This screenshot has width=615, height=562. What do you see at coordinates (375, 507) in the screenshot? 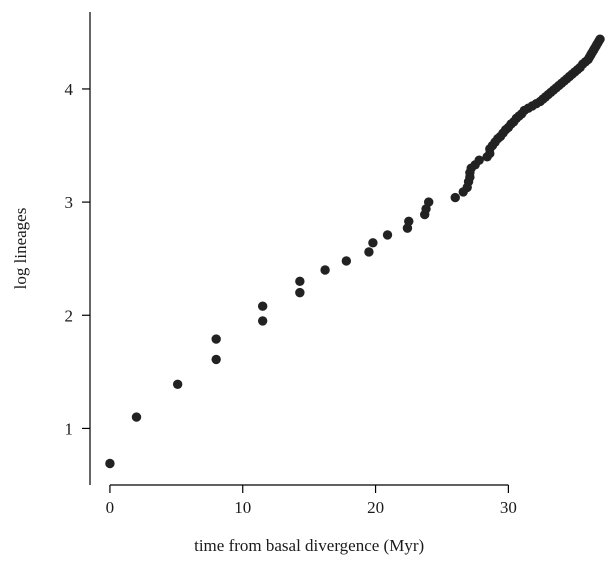
I see `x-tick-label: 20` at bounding box center [375, 507].